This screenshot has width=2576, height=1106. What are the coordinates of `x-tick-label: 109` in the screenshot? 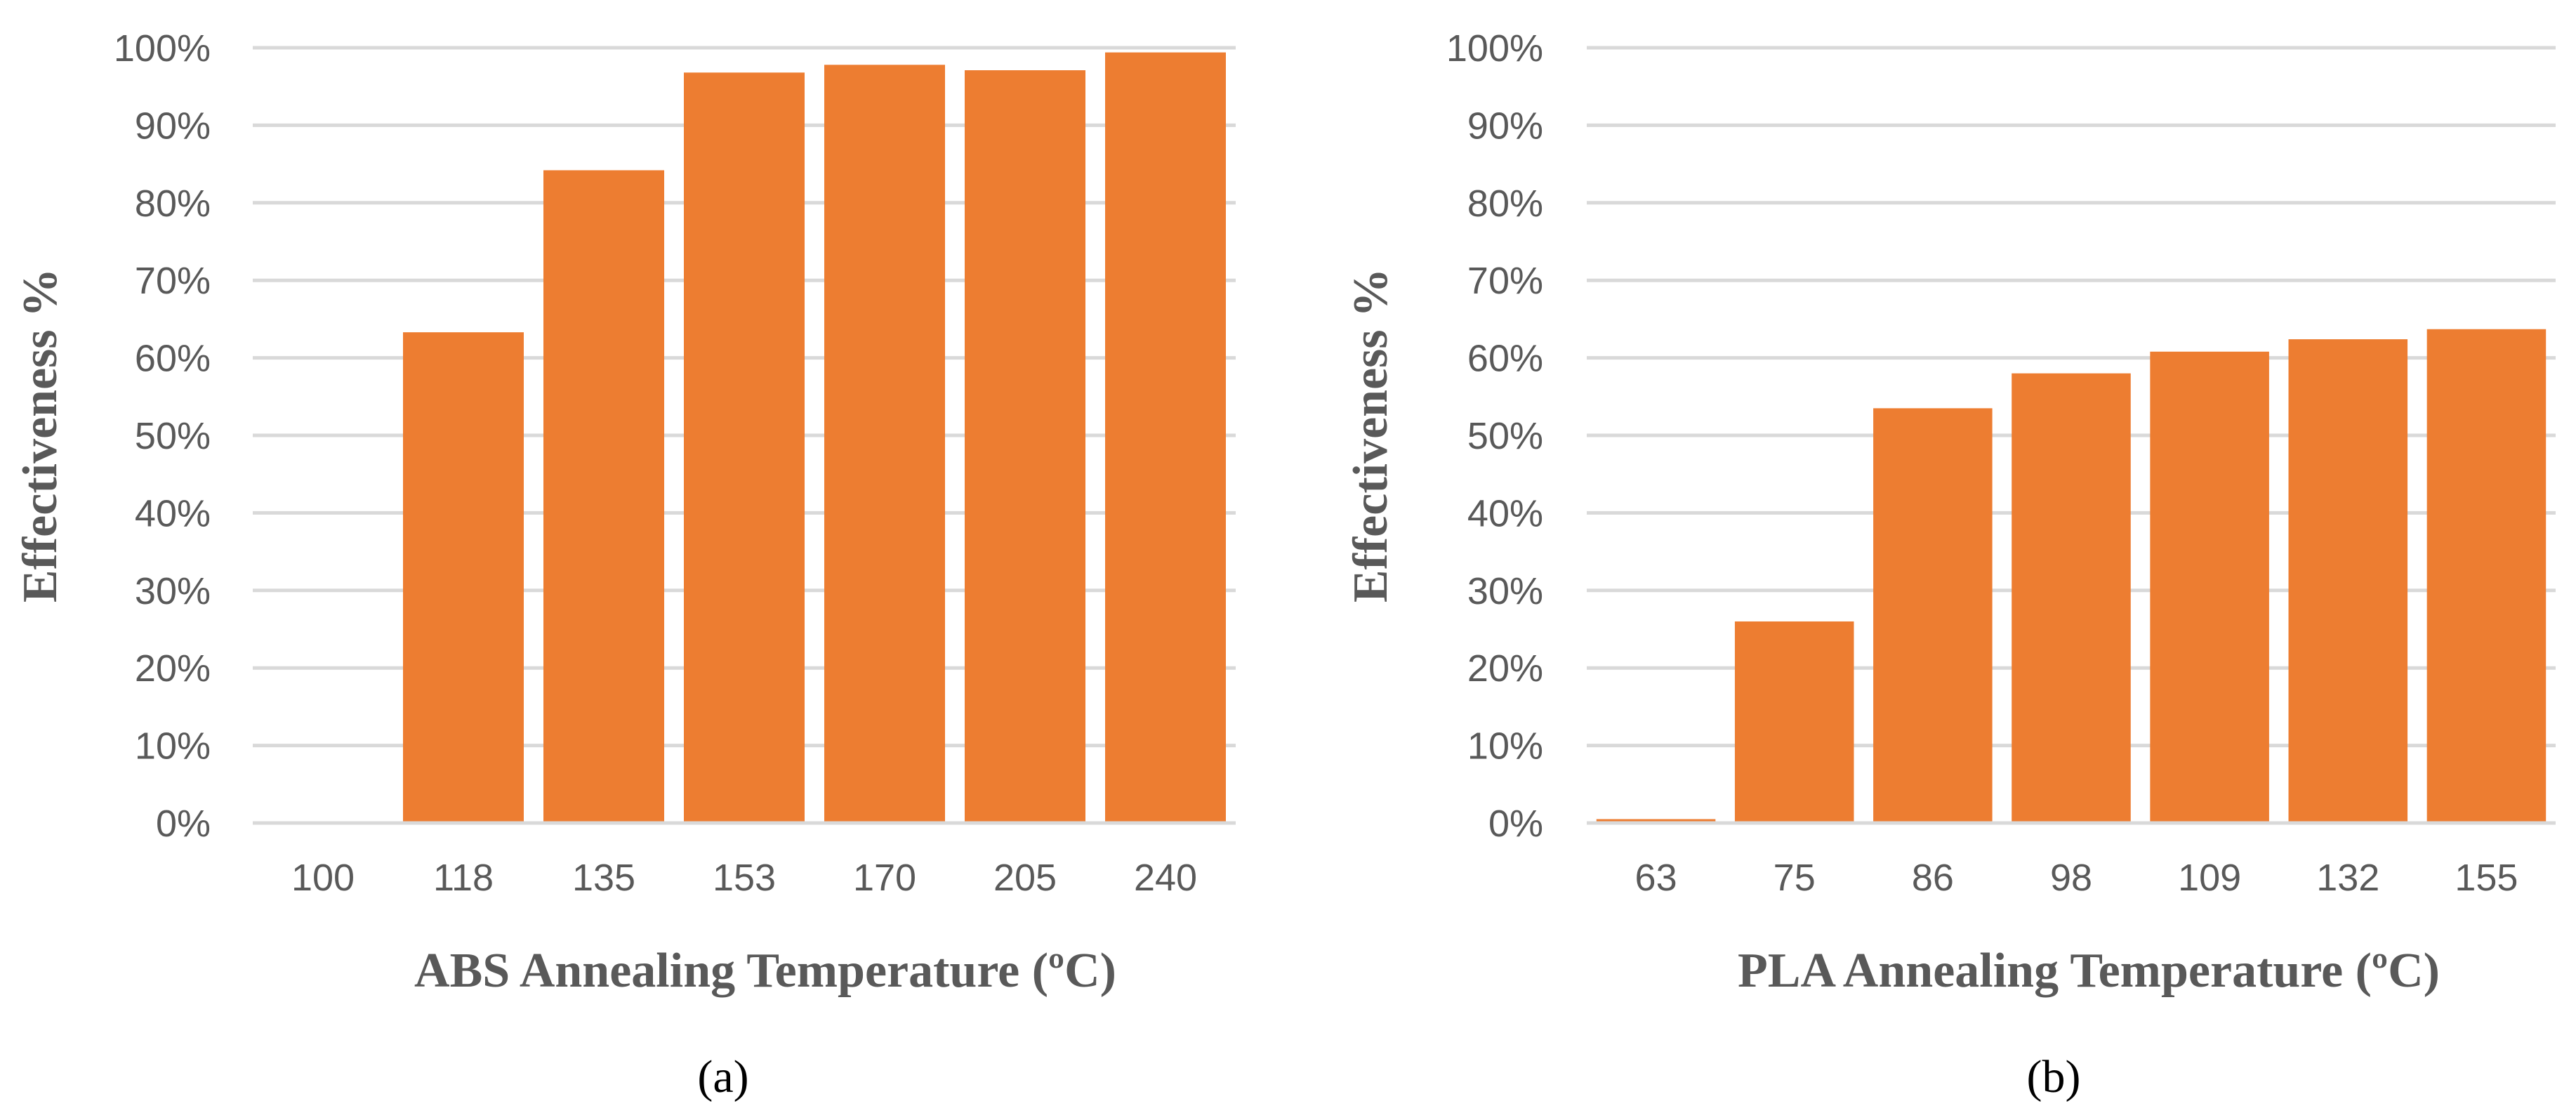 It's located at (2209, 878).